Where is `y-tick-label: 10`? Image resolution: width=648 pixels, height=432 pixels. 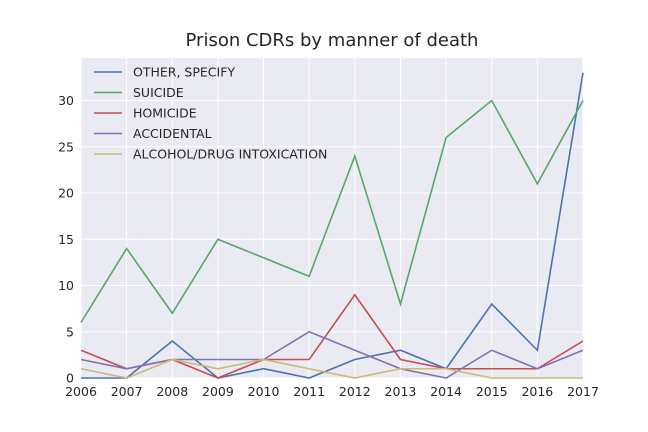 y-tick-label: 10 is located at coordinates (66, 285).